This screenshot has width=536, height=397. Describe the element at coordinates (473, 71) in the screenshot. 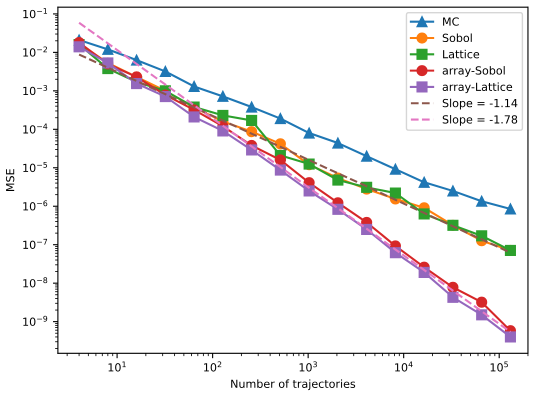

I see `legend-label: array-Sobol` at that location.